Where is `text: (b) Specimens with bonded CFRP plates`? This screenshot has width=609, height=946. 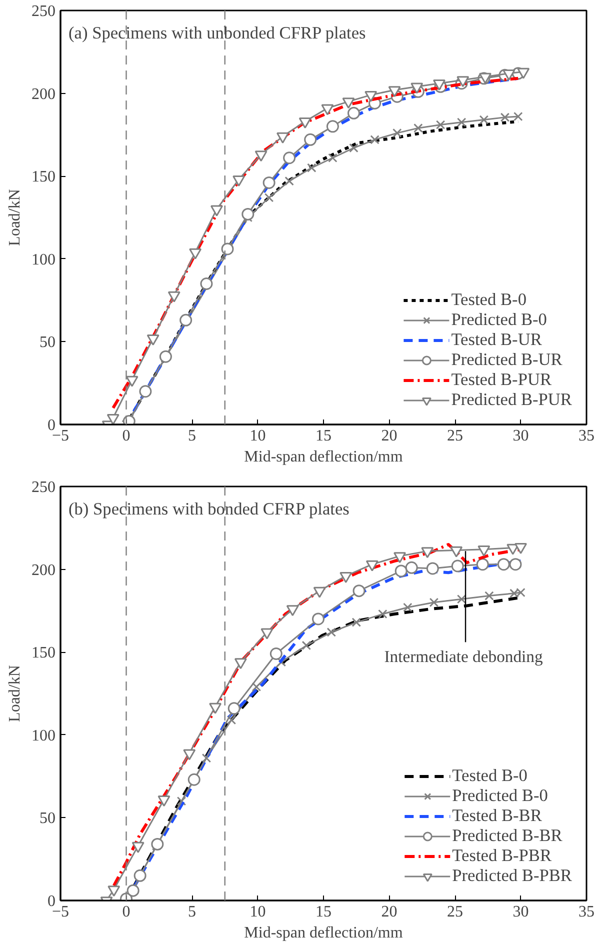 text: (b) Specimens with bonded CFRP plates is located at coordinates (209, 509).